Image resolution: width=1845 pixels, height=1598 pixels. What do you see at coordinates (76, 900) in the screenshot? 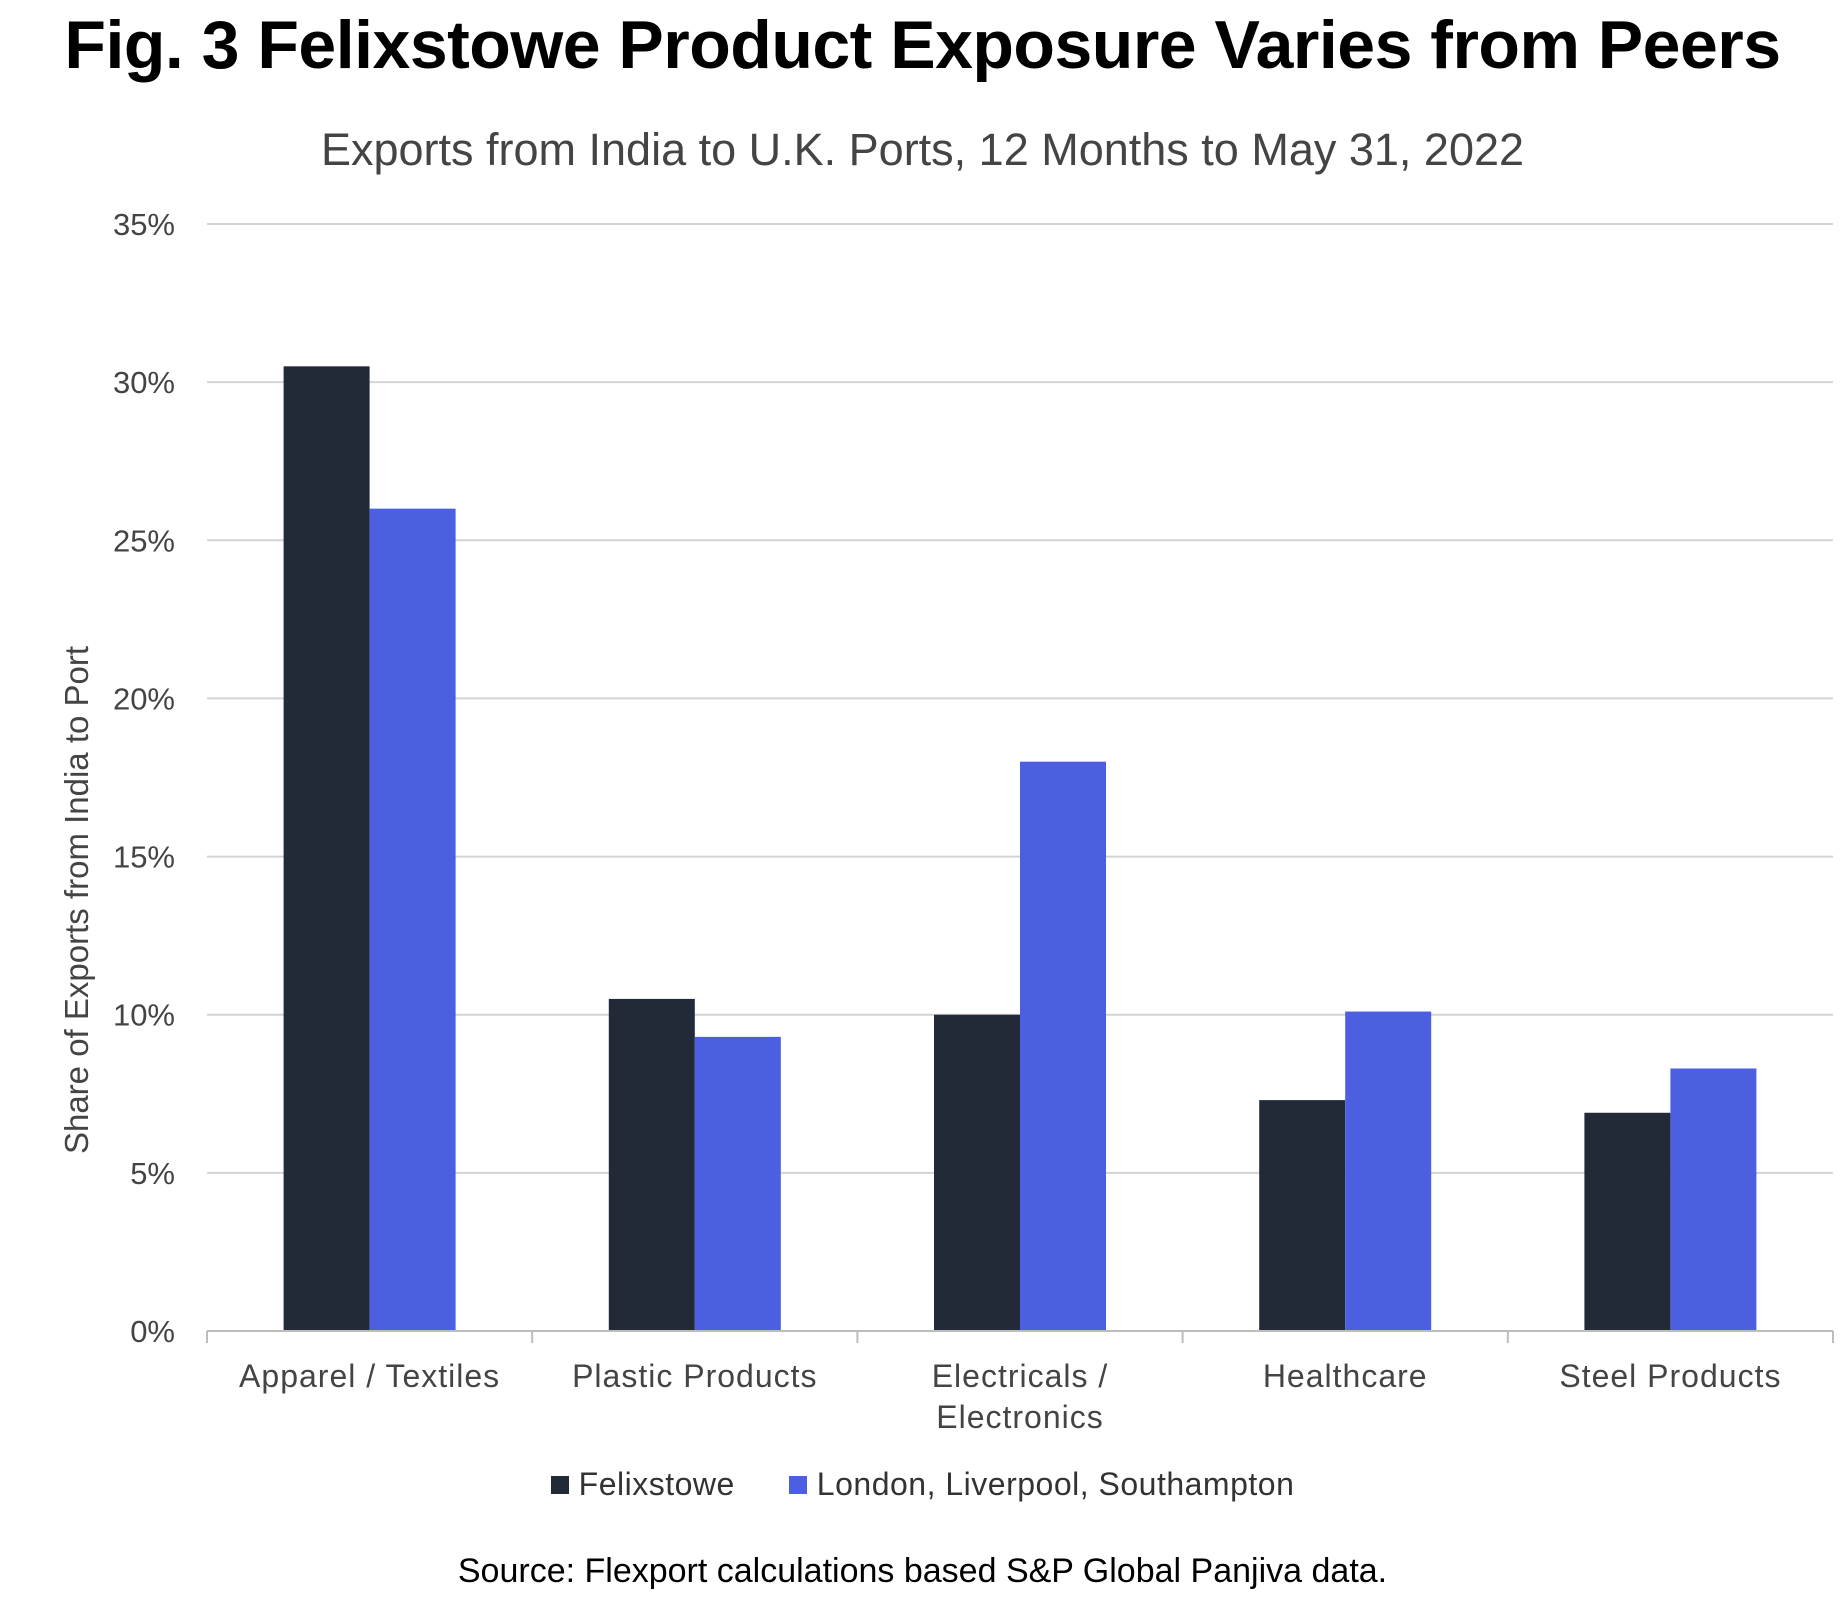
I see `y-axis-label: Share of Exports from India to Port` at bounding box center [76, 900].